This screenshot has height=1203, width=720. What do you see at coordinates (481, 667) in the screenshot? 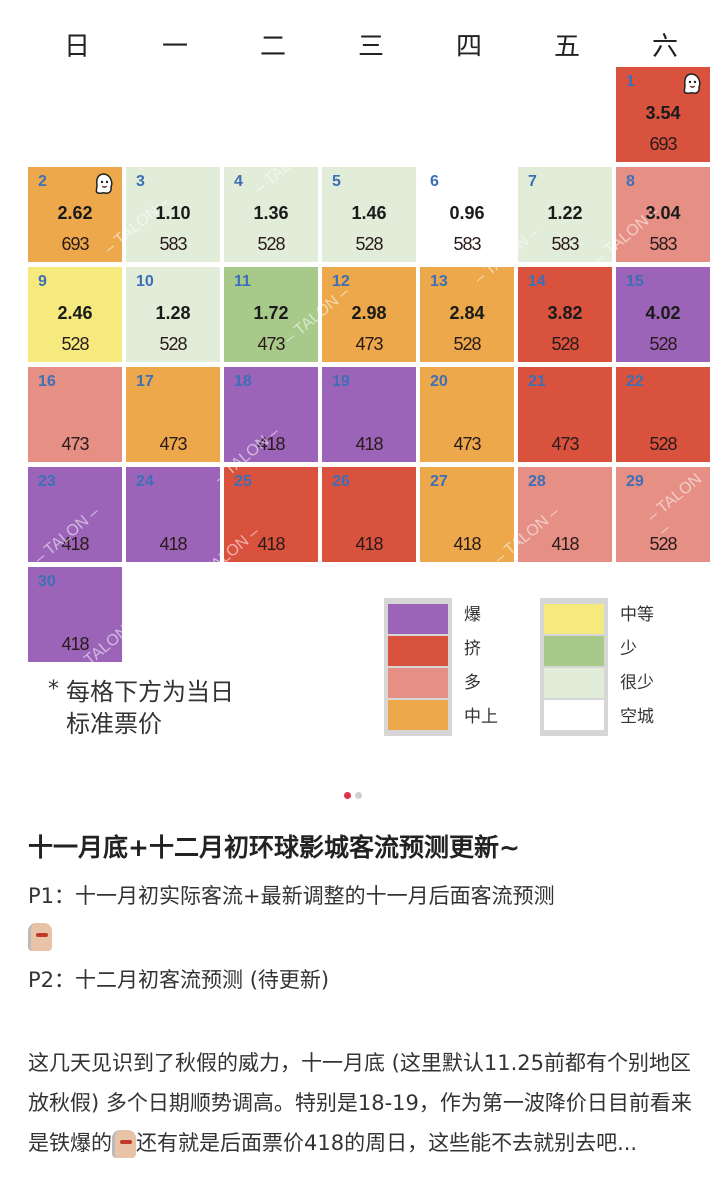
I see `legend-labels: 爆挤多中上` at bounding box center [481, 667].